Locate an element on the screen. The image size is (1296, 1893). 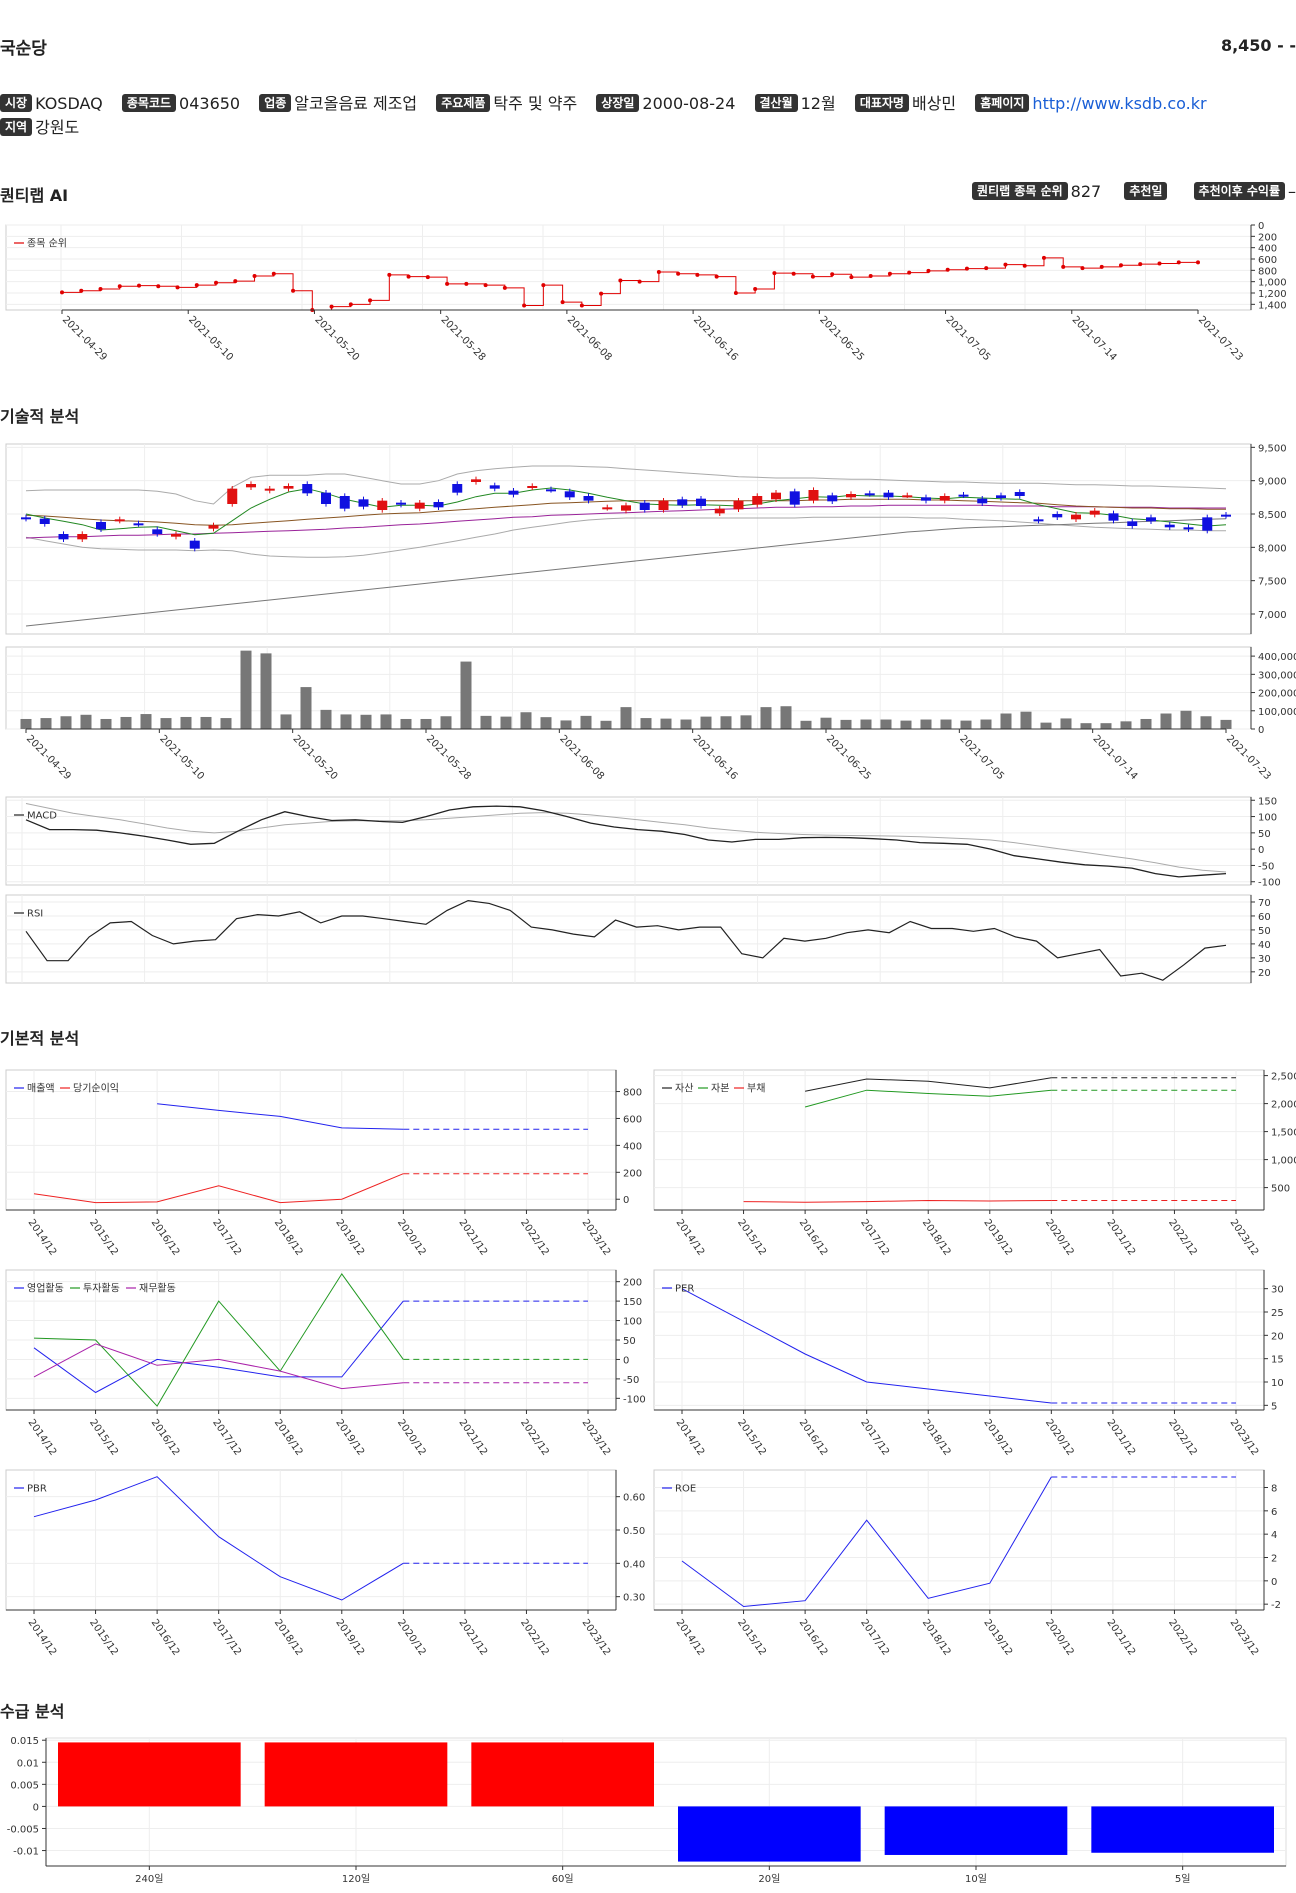
y-tick-label: 500 is located at coordinates (1280, 1189).